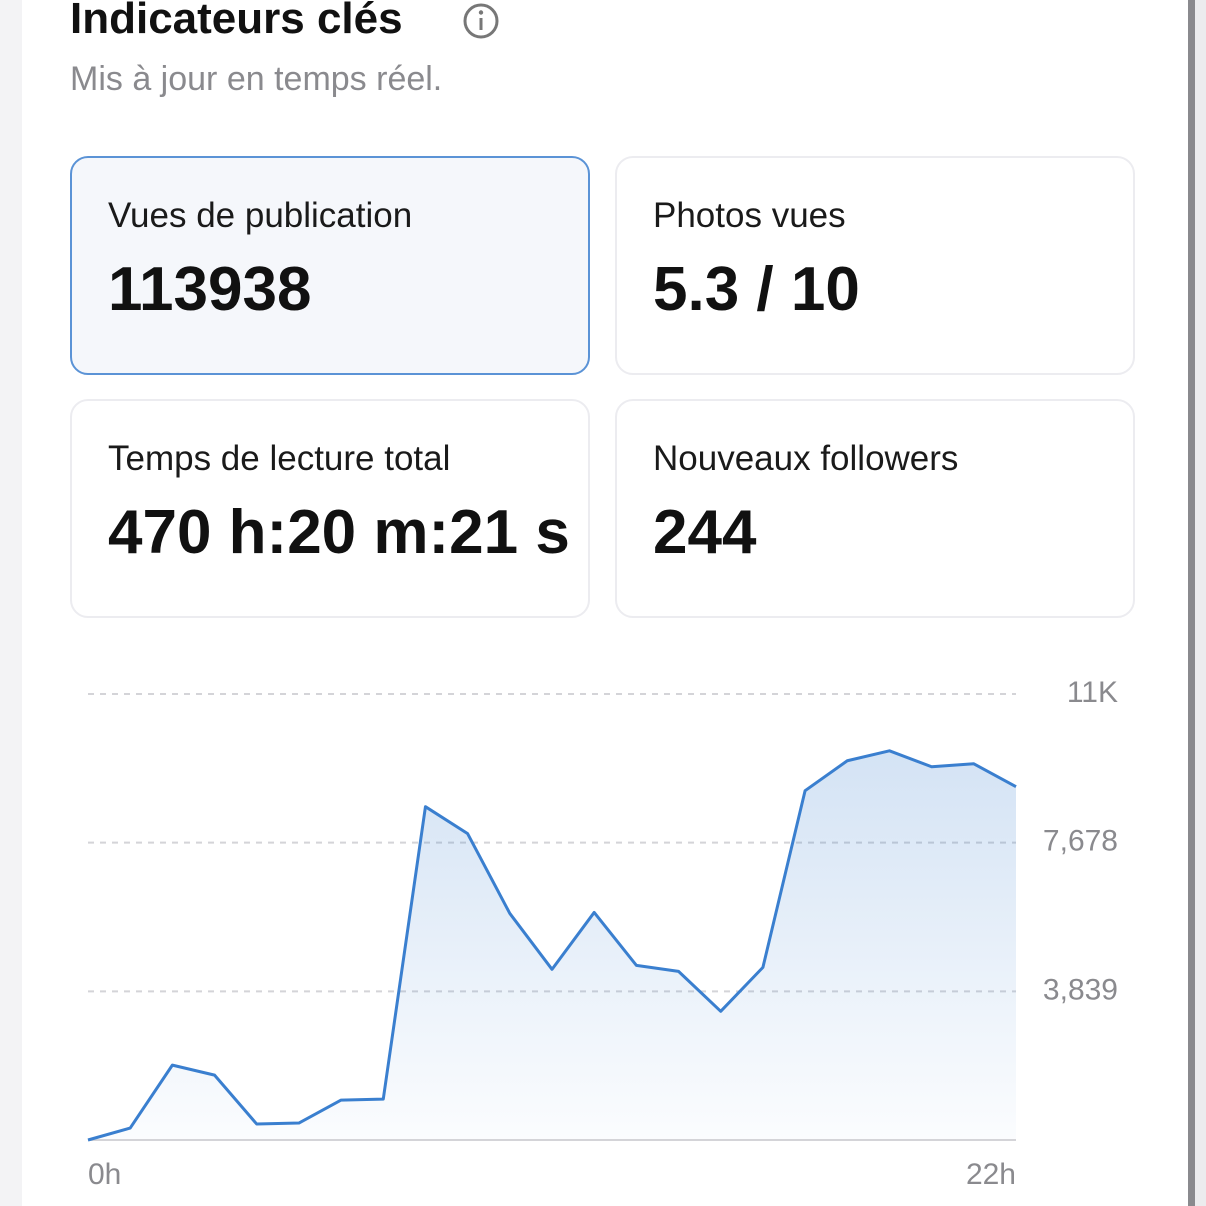 This screenshot has width=1206, height=1206. Describe the element at coordinates (260, 215) in the screenshot. I see `card-label: Vues de publication` at that location.